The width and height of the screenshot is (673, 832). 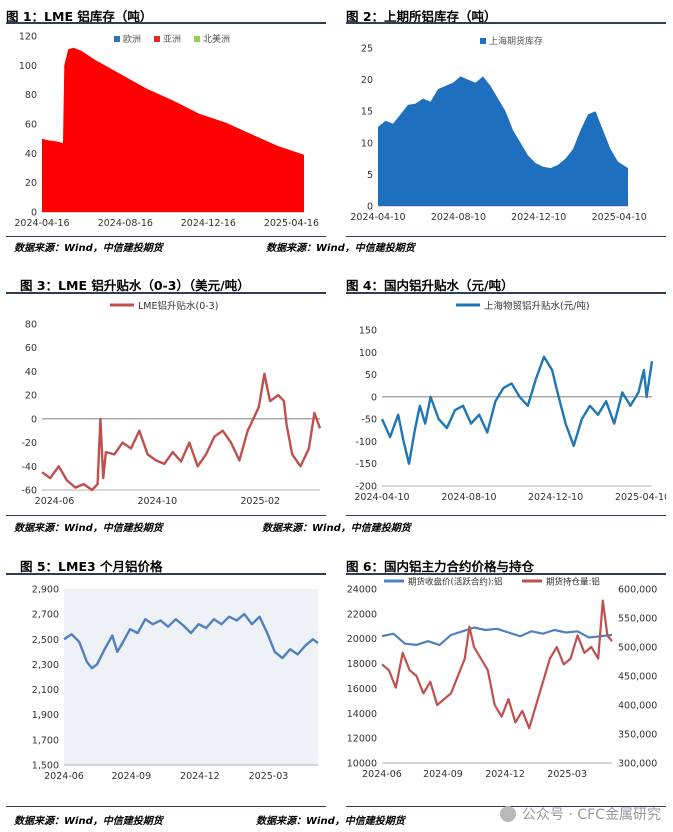 I want to click on x-tick-label: 2024-04-16, so click(x=41, y=223).